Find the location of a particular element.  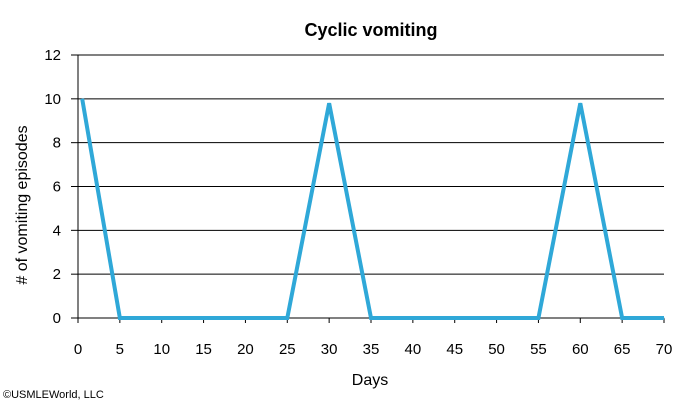

x-tick-label: 5 is located at coordinates (120, 349).